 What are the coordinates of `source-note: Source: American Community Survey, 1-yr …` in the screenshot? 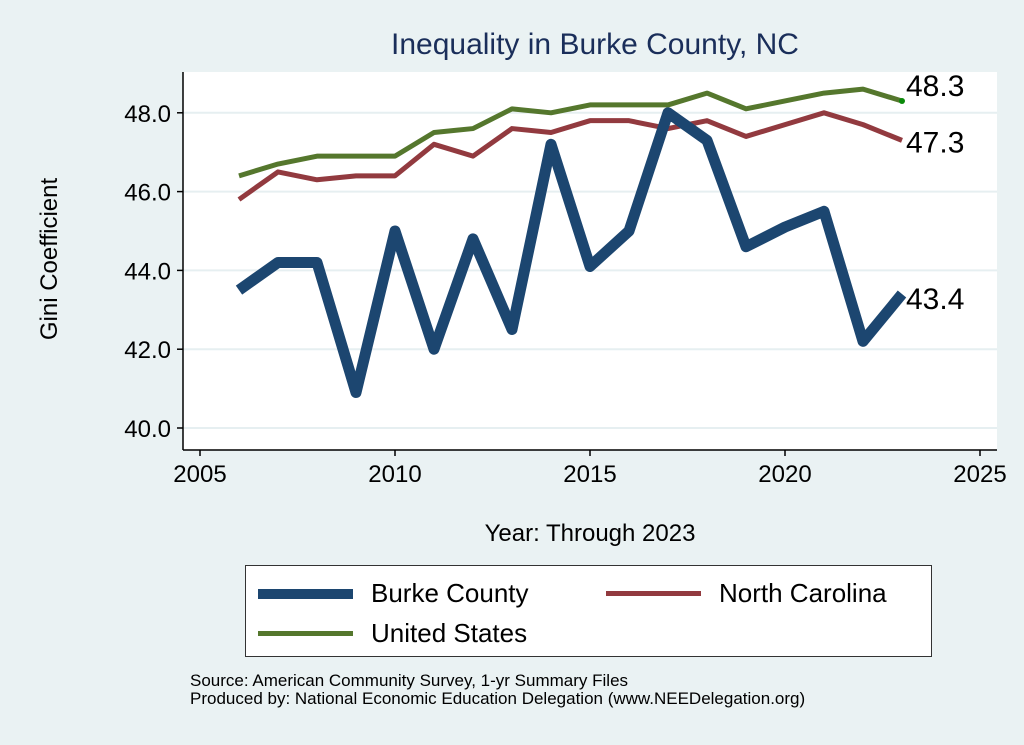 It's located at (497, 690).